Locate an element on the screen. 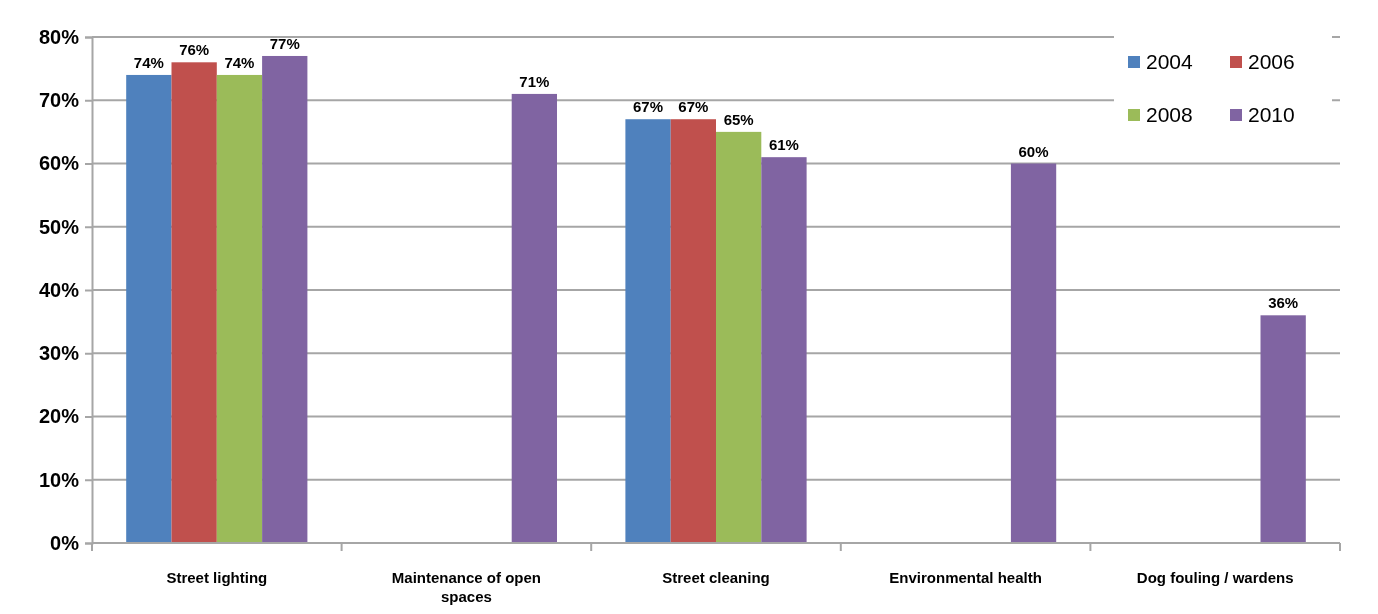 Image resolution: width=1378 pixels, height=614 pixels. x-tick-label: Street lighting is located at coordinates (217, 577).